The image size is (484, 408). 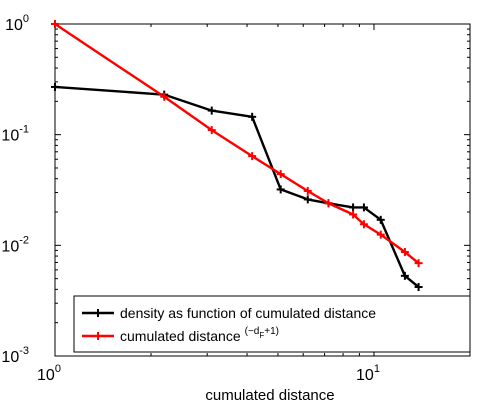 I want to click on y-tick-label: 10⁻², so click(x=15, y=244).